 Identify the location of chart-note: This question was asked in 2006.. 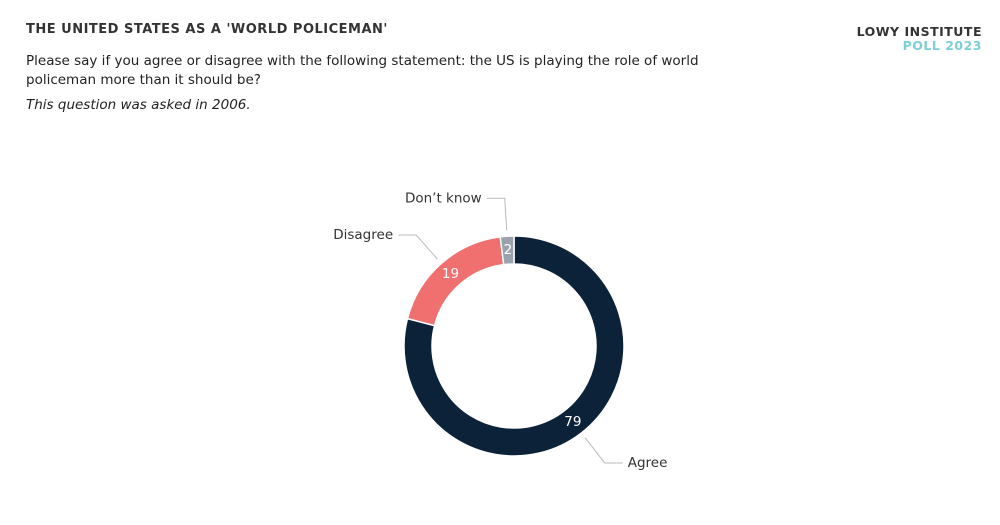
(138, 105).